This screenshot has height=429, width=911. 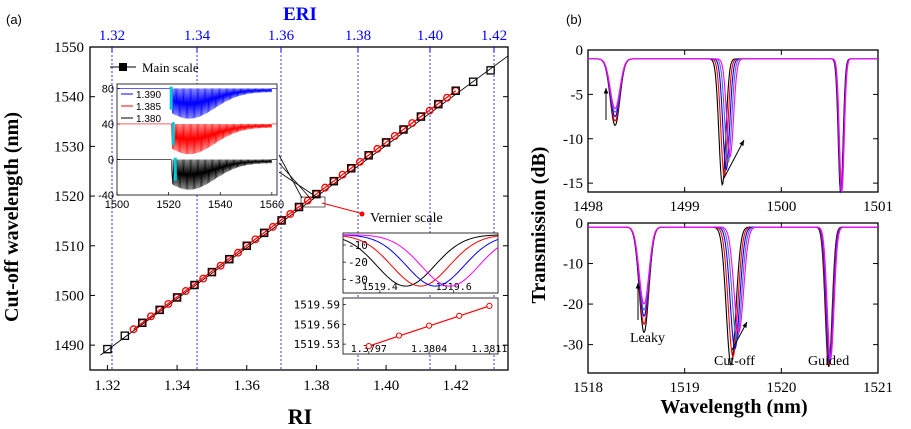 I want to click on x-tick-label: 1.40, so click(x=386, y=386).